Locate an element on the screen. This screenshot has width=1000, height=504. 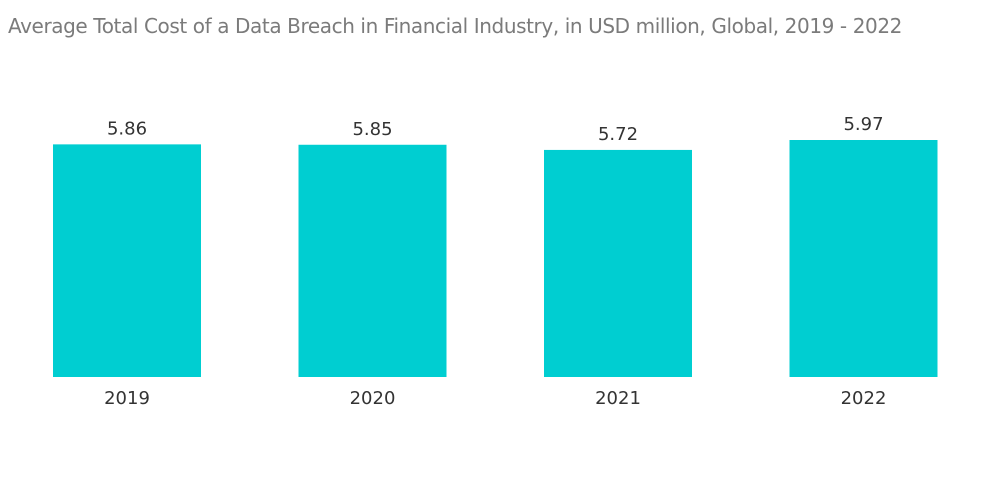
value-label-2019: 5.86 is located at coordinates (127, 128).